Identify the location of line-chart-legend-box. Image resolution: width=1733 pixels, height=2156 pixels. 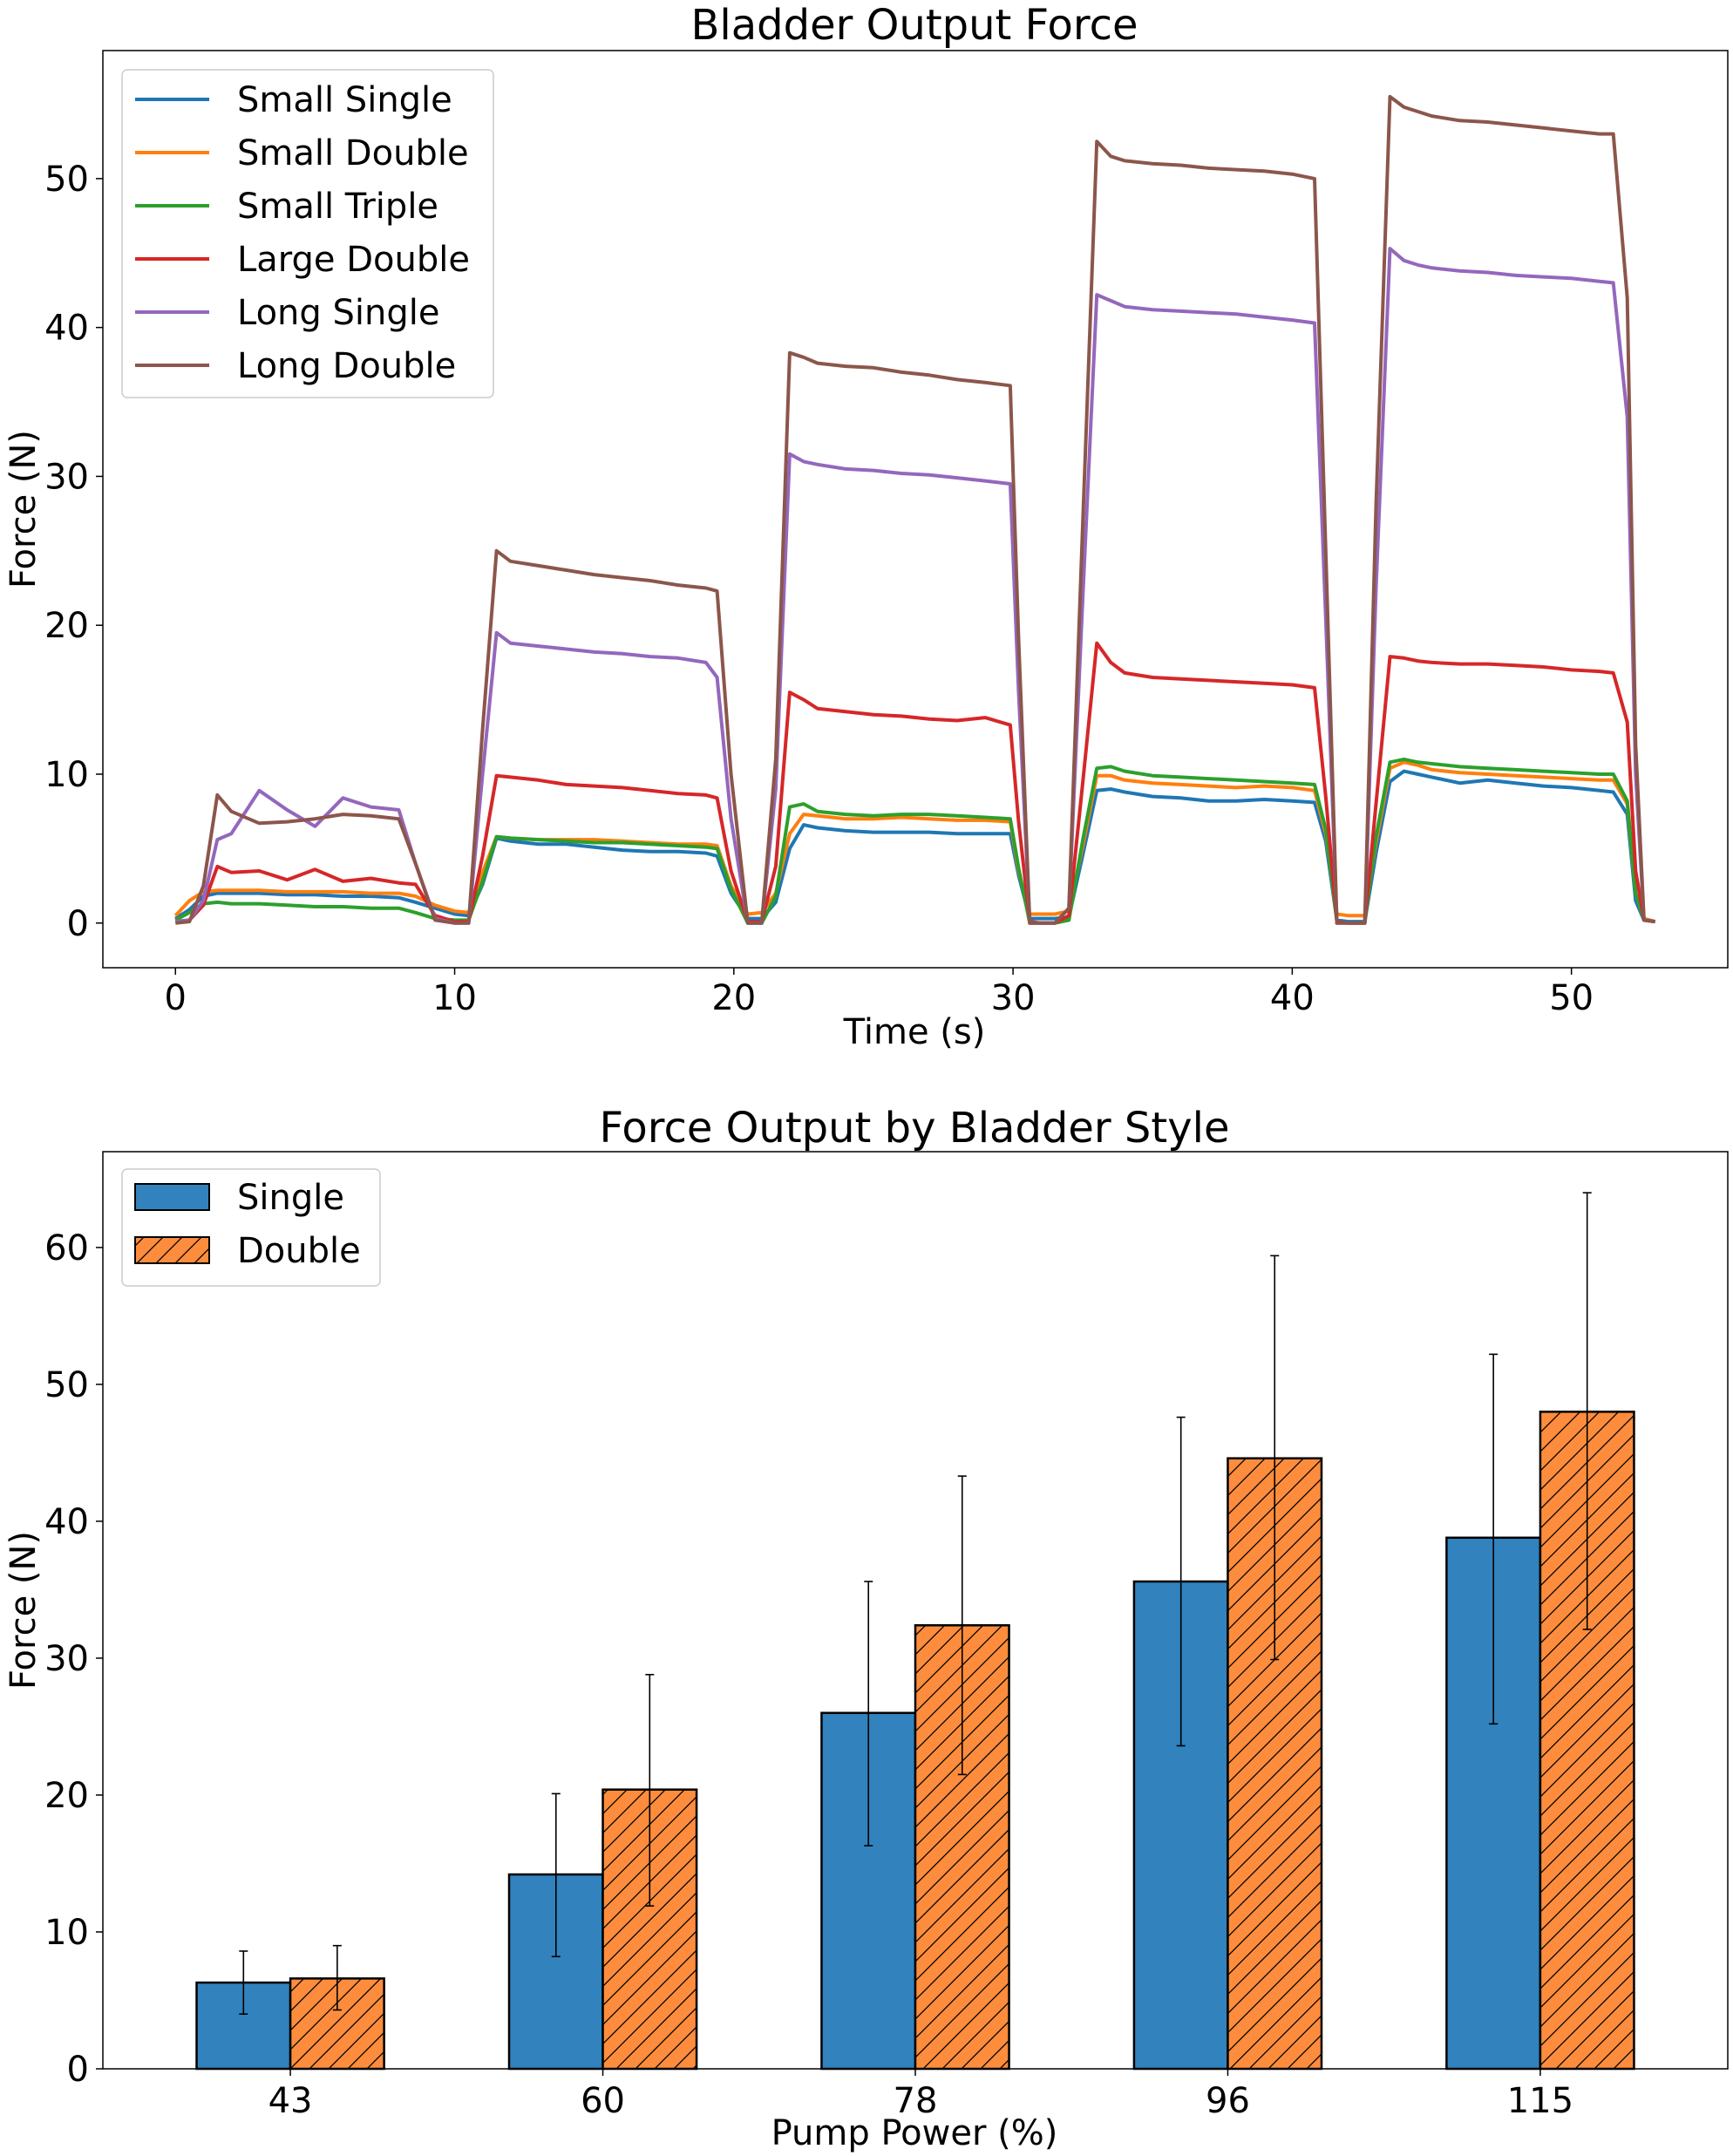
(307, 234).